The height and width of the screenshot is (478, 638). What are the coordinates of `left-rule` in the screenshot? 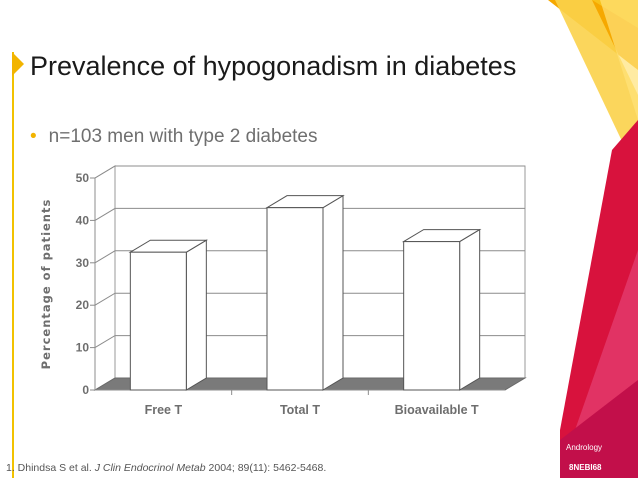 It's located at (13, 265).